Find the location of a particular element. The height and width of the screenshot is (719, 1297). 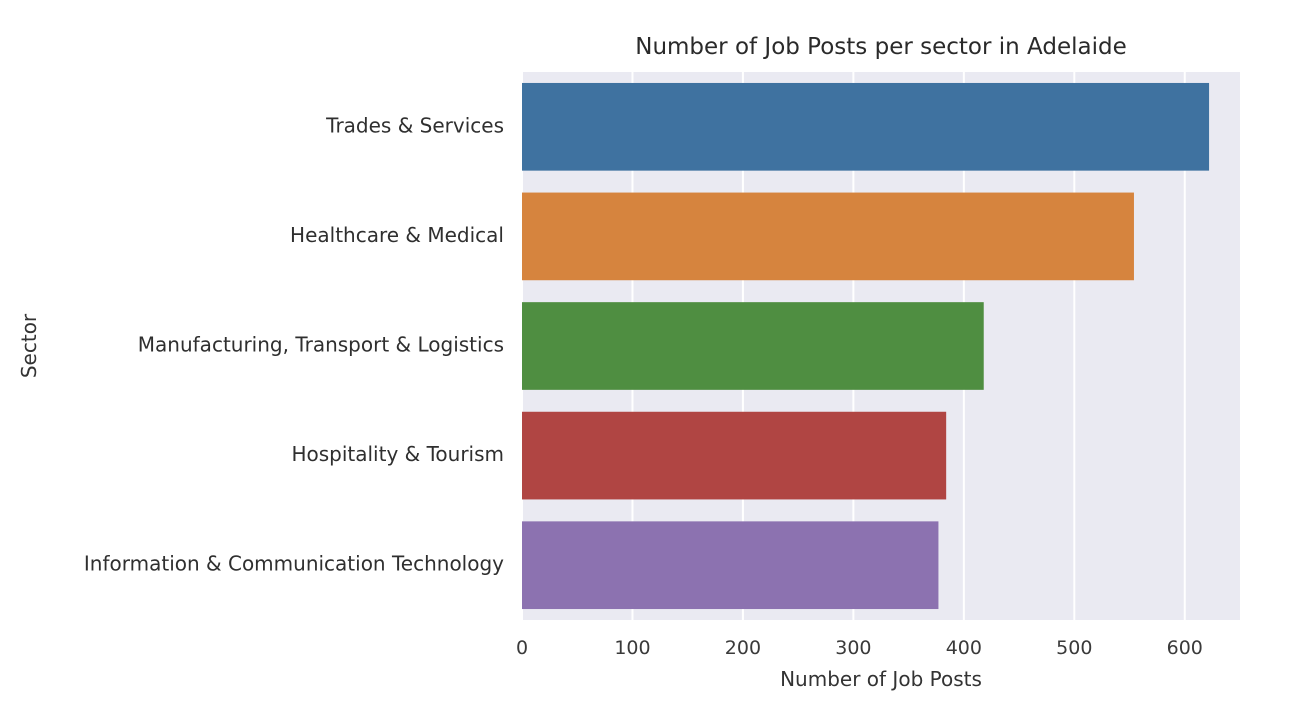

x-tick-label: 200 is located at coordinates (743, 648).